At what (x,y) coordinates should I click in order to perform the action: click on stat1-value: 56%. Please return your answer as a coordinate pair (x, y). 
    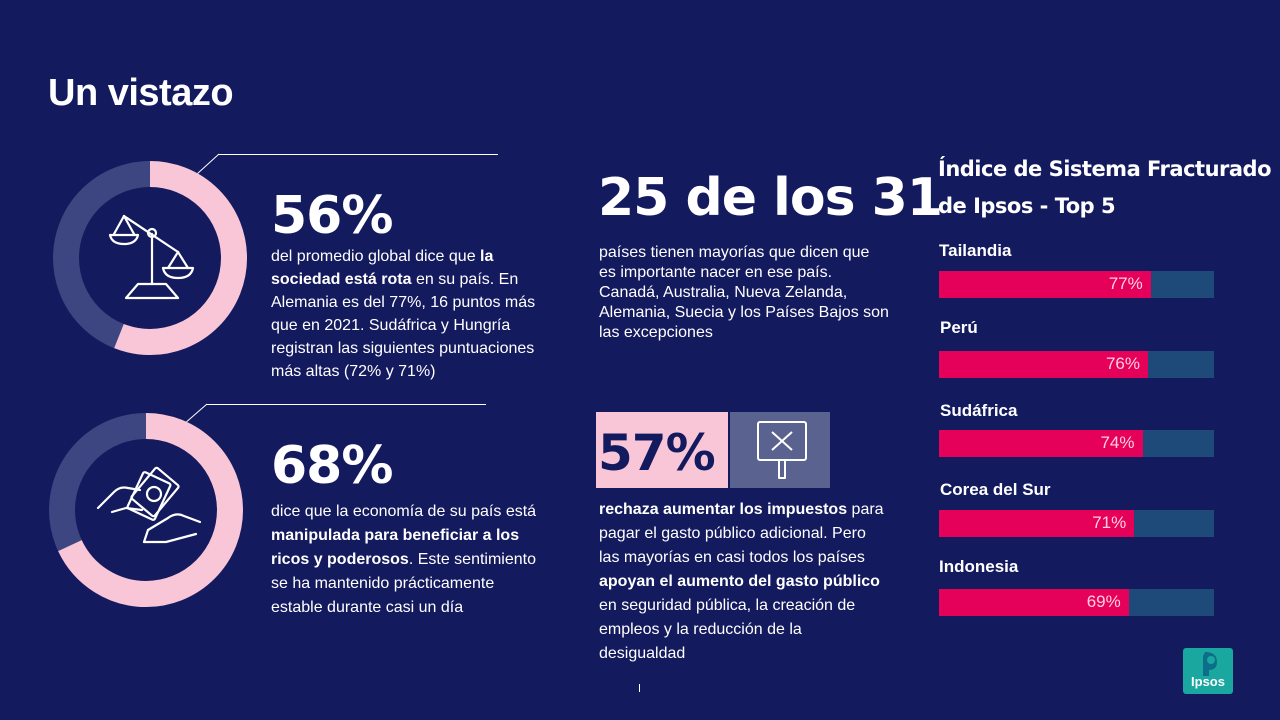
    Looking at the image, I should click on (332, 216).